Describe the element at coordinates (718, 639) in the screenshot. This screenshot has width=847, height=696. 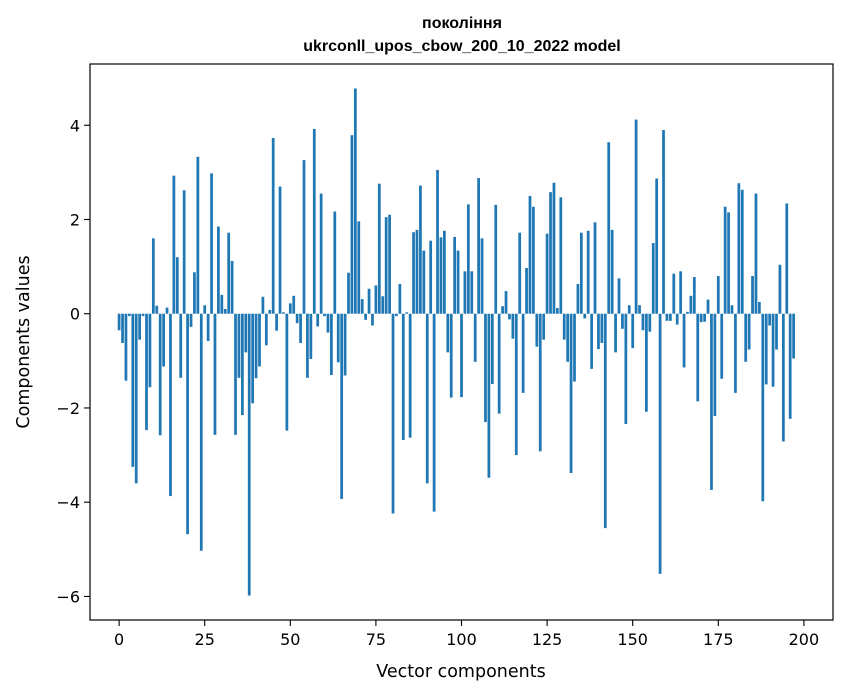
I see `x-tick-label: 175` at that location.